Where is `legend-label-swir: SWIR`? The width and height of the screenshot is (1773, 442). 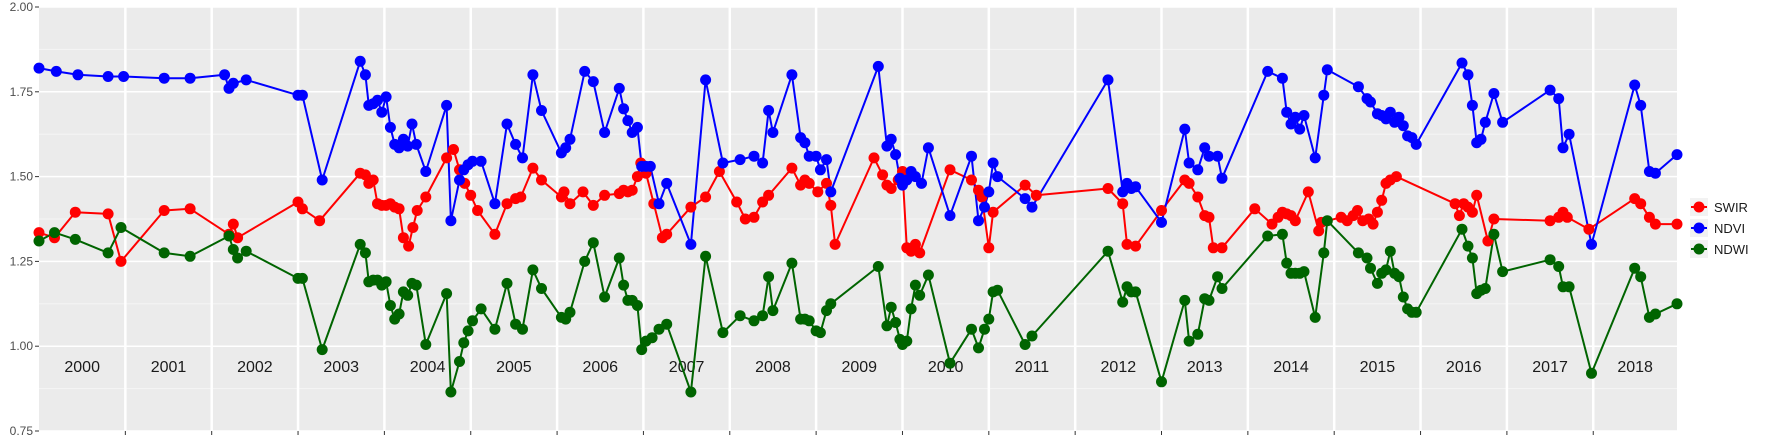 legend-label-swir: SWIR is located at coordinates (1731, 207).